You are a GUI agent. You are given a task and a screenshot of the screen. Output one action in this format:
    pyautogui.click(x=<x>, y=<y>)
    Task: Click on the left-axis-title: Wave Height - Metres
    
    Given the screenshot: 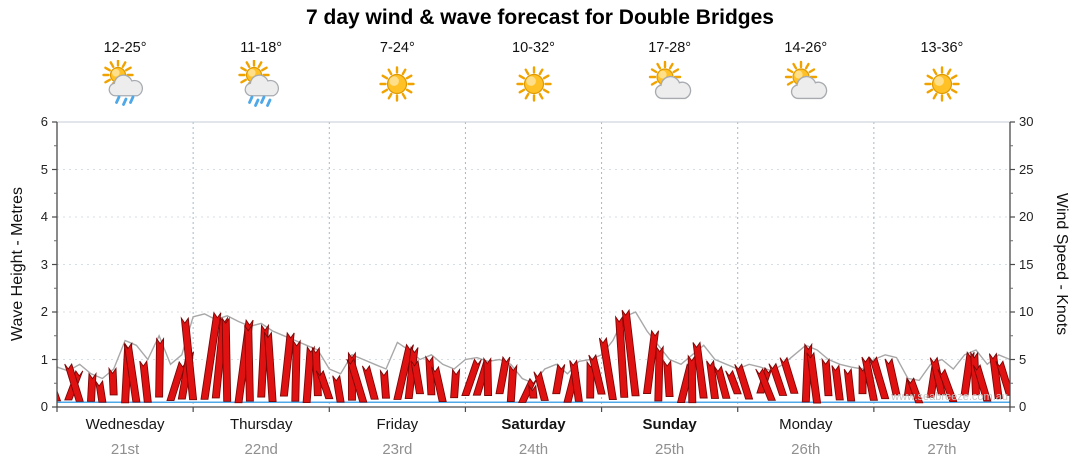 What is the action you would take?
    pyautogui.click(x=17, y=264)
    